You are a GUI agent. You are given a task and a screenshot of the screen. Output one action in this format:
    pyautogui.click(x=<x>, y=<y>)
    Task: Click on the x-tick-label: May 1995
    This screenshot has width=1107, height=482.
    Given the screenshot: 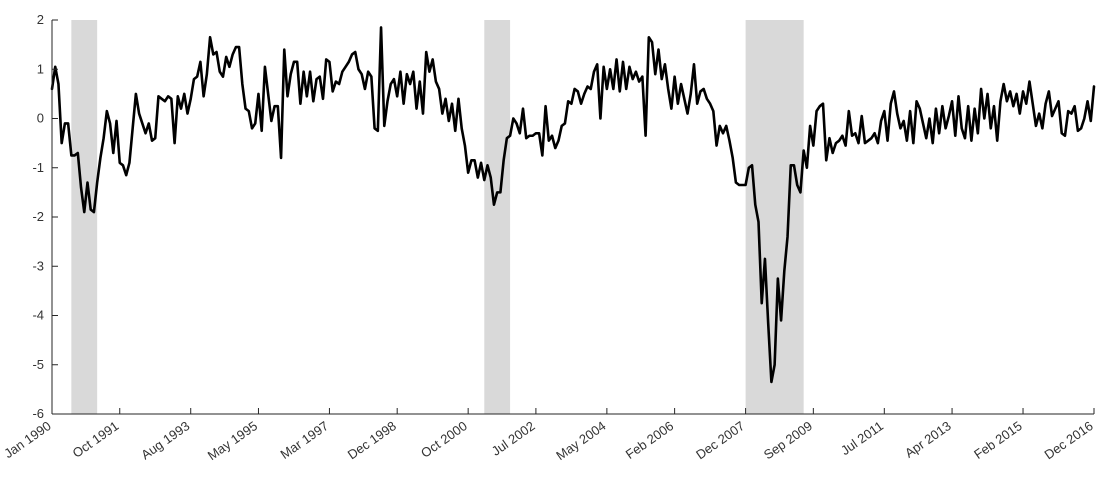 What is the action you would take?
    pyautogui.click(x=232, y=440)
    